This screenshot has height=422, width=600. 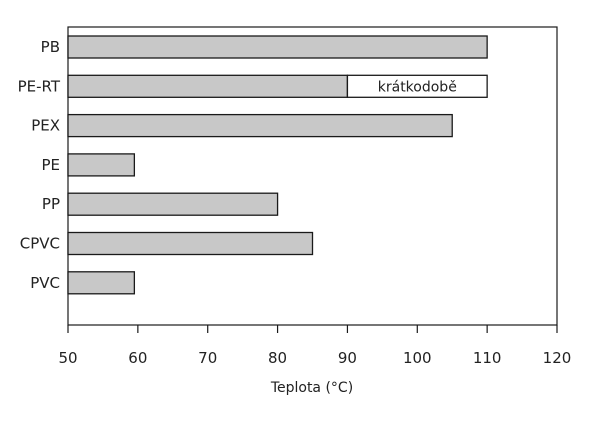 What do you see at coordinates (45, 126) in the screenshot?
I see `category-label-pex: PEX` at bounding box center [45, 126].